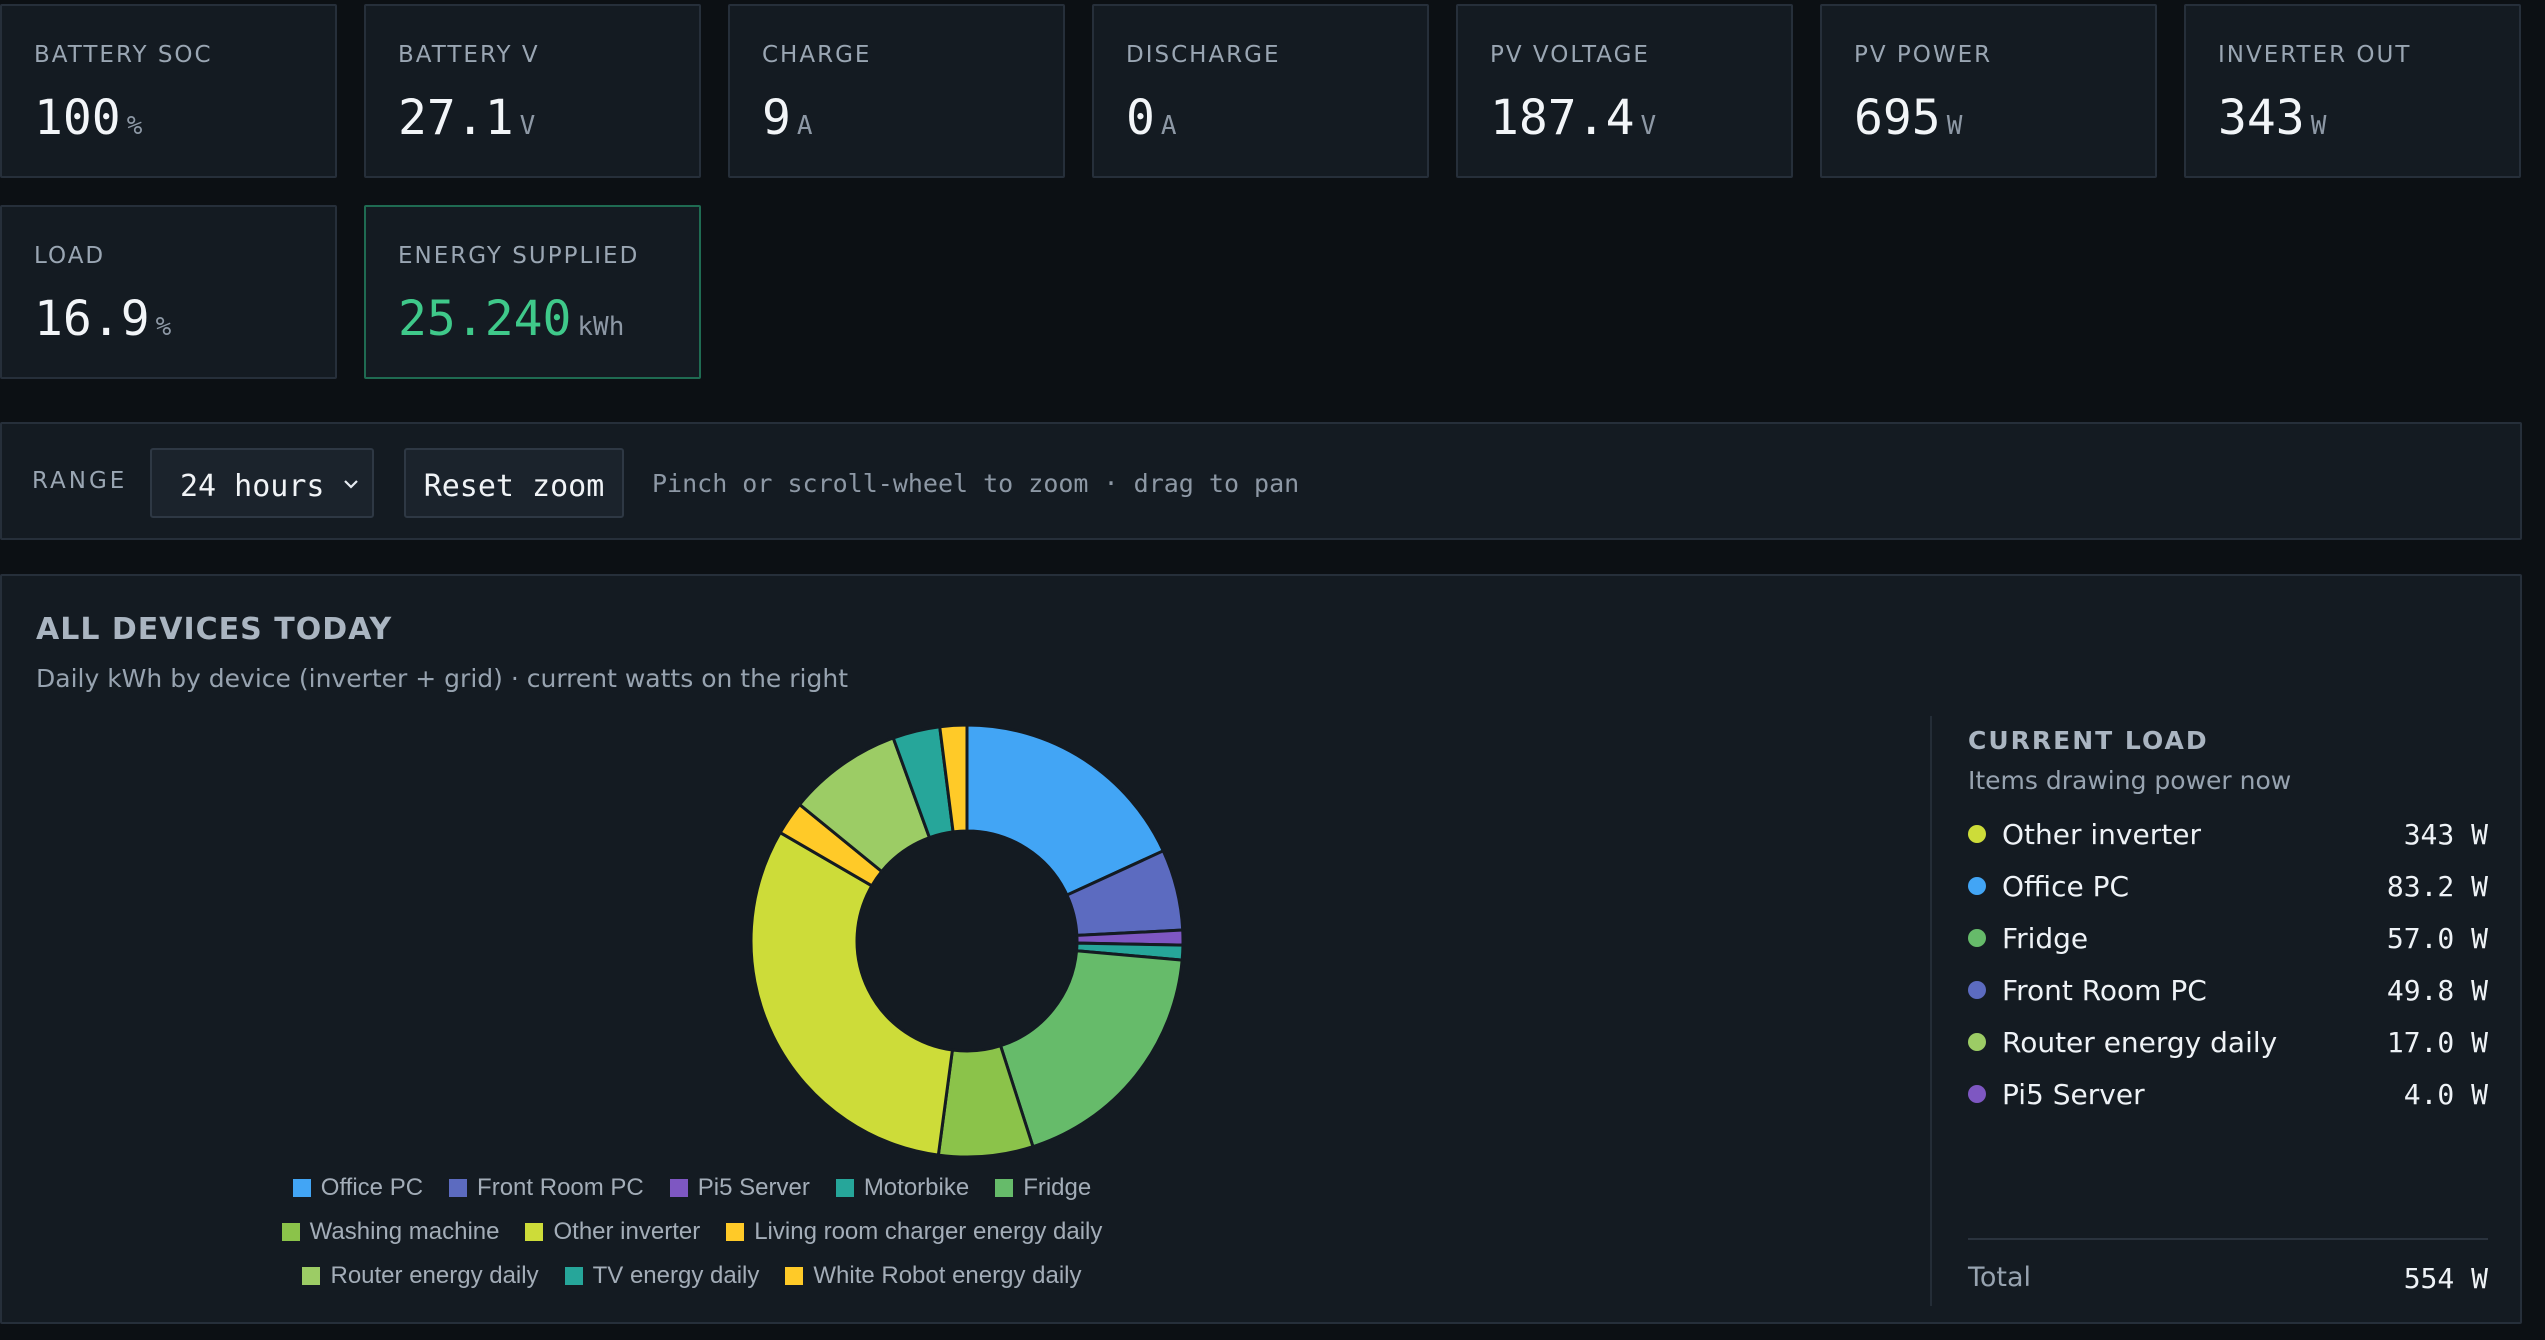  Describe the element at coordinates (1624, 91) in the screenshot. I see `stat-card-pv-voltage: PV VOLTAGE 187.4 V` at that location.